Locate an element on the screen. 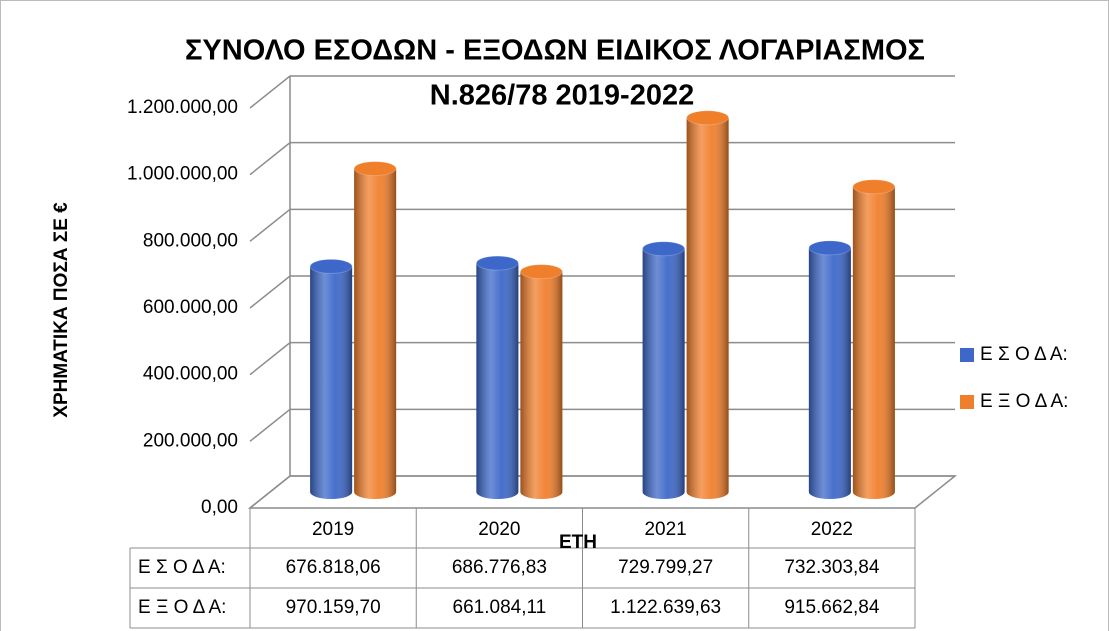  x-tick-label: 2019 is located at coordinates (333, 529).